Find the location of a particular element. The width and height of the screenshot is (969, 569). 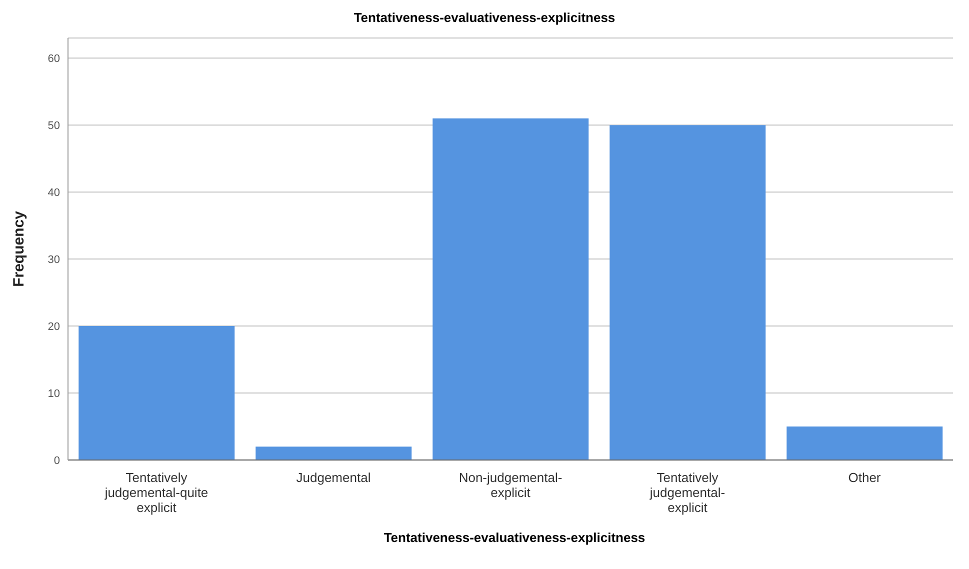

y-tick-label: 20 is located at coordinates (54, 326).